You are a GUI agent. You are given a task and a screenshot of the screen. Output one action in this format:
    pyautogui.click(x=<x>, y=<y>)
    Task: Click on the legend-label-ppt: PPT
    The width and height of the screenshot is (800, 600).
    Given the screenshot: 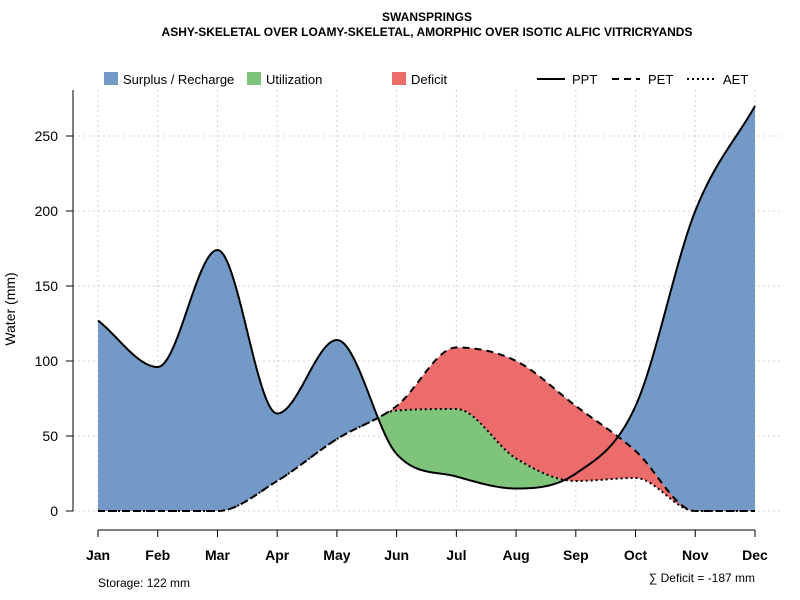 What is the action you would take?
    pyautogui.click(x=584, y=79)
    